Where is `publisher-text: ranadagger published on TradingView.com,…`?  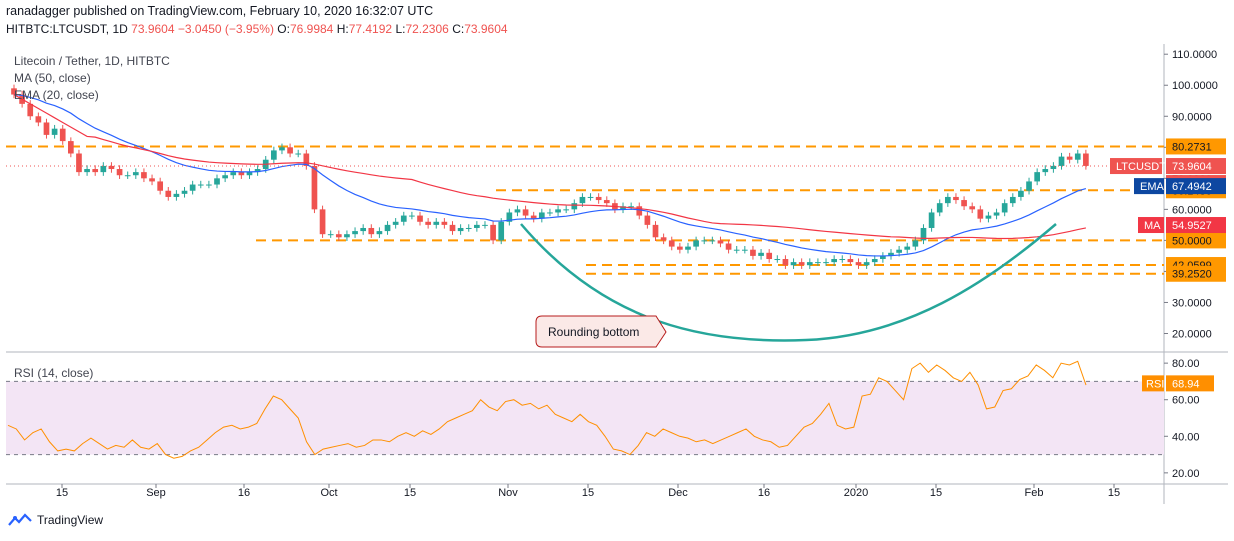
publisher-text: ranadagger published on TradingView.com,… is located at coordinates (220, 11).